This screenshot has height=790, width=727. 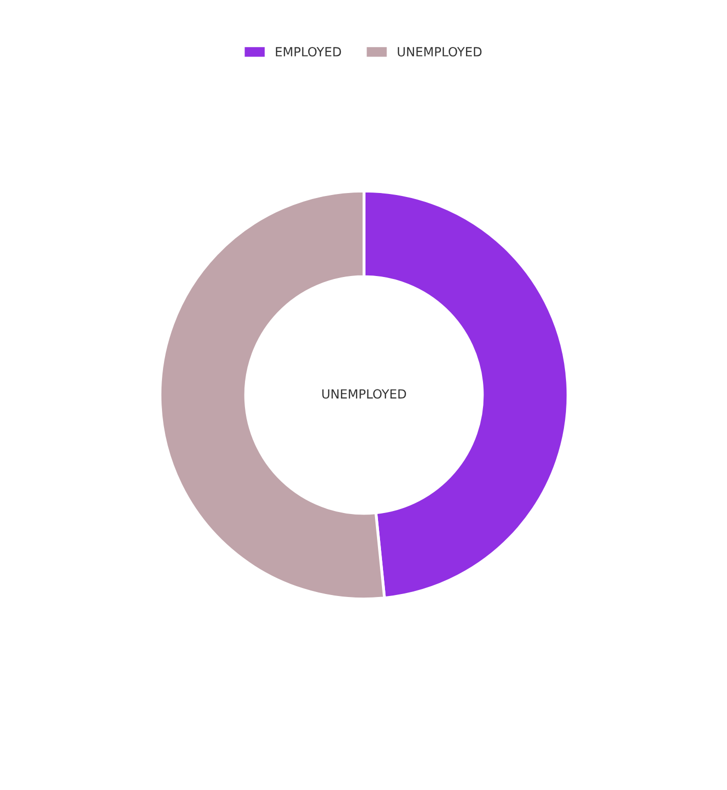 What do you see at coordinates (440, 51) in the screenshot?
I see `legend-label: UNEMPLOYED` at bounding box center [440, 51].